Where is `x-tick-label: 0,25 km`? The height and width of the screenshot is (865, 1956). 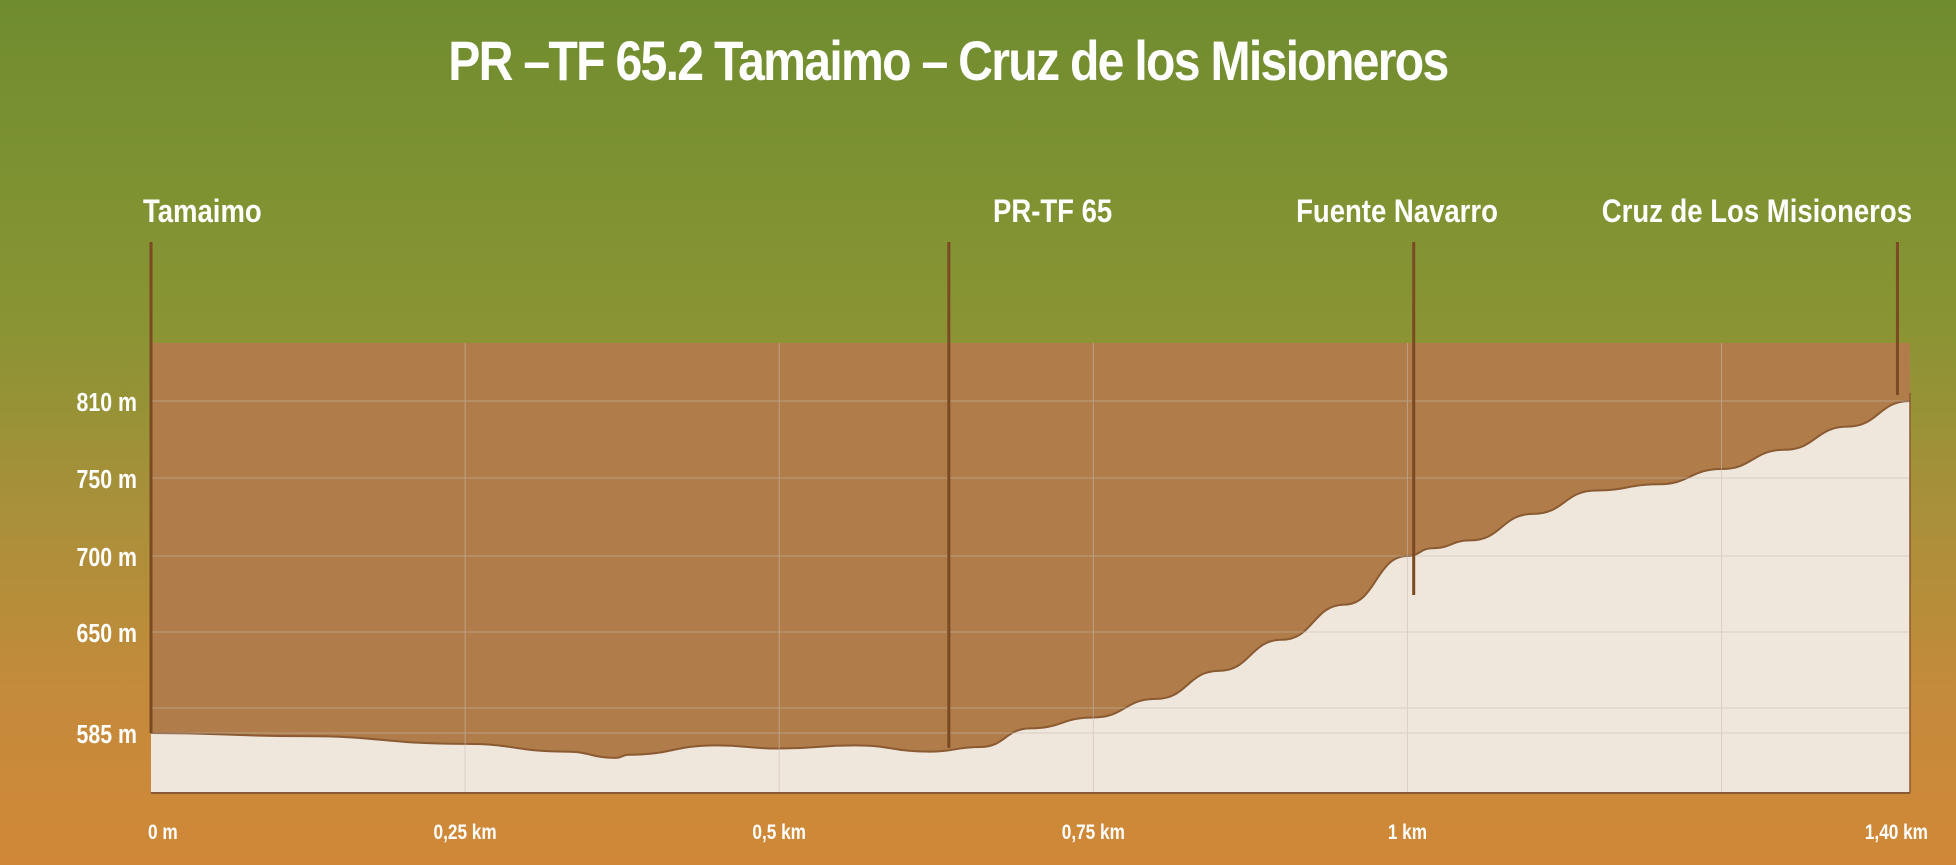 x-tick-label: 0,25 km is located at coordinates (465, 833).